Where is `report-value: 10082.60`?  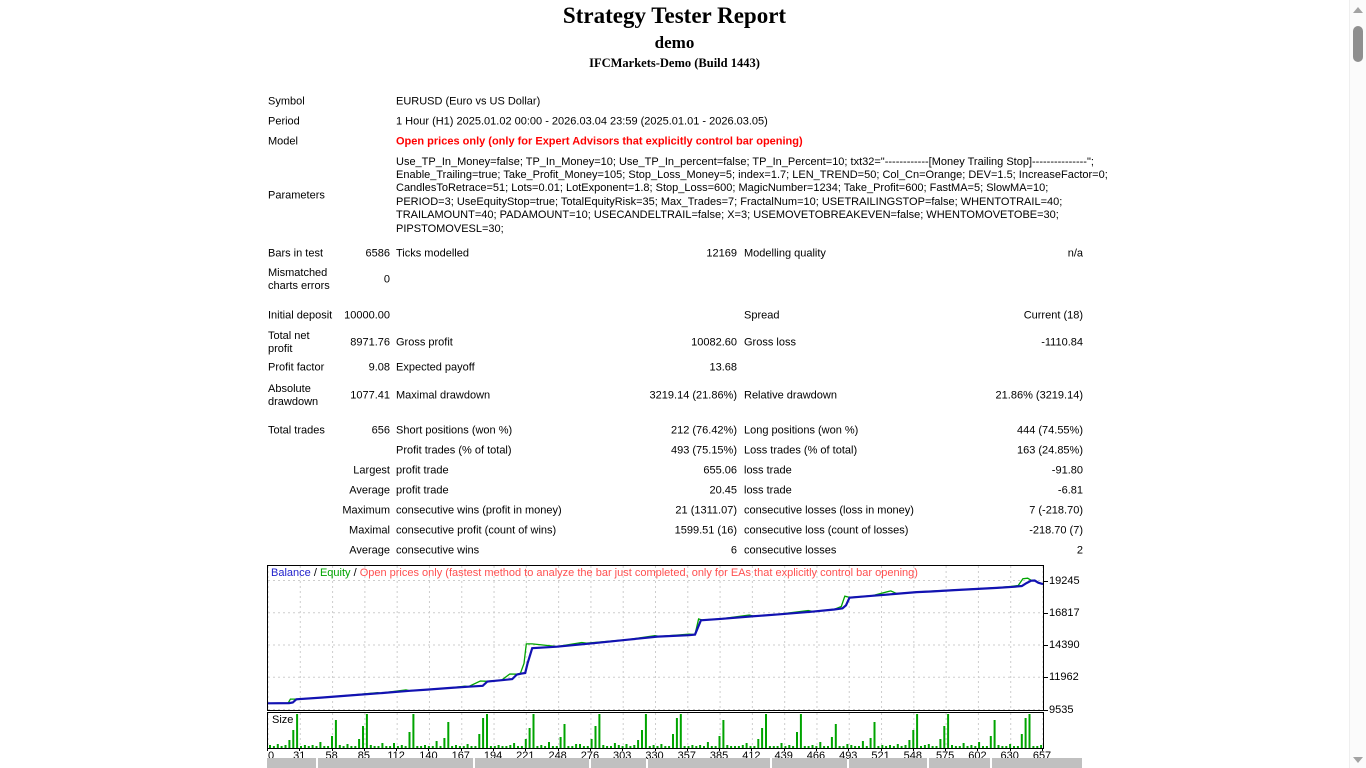
report-value: 10082.60 is located at coordinates (714, 342).